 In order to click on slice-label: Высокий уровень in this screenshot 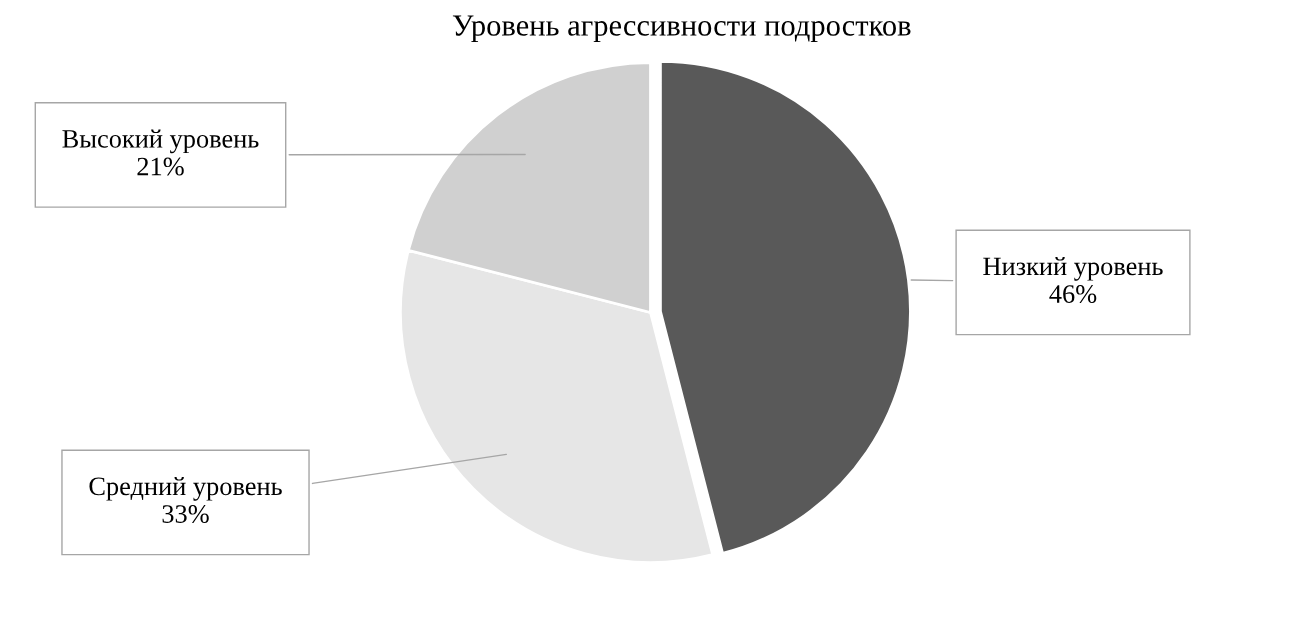, I will do `click(160, 141)`.